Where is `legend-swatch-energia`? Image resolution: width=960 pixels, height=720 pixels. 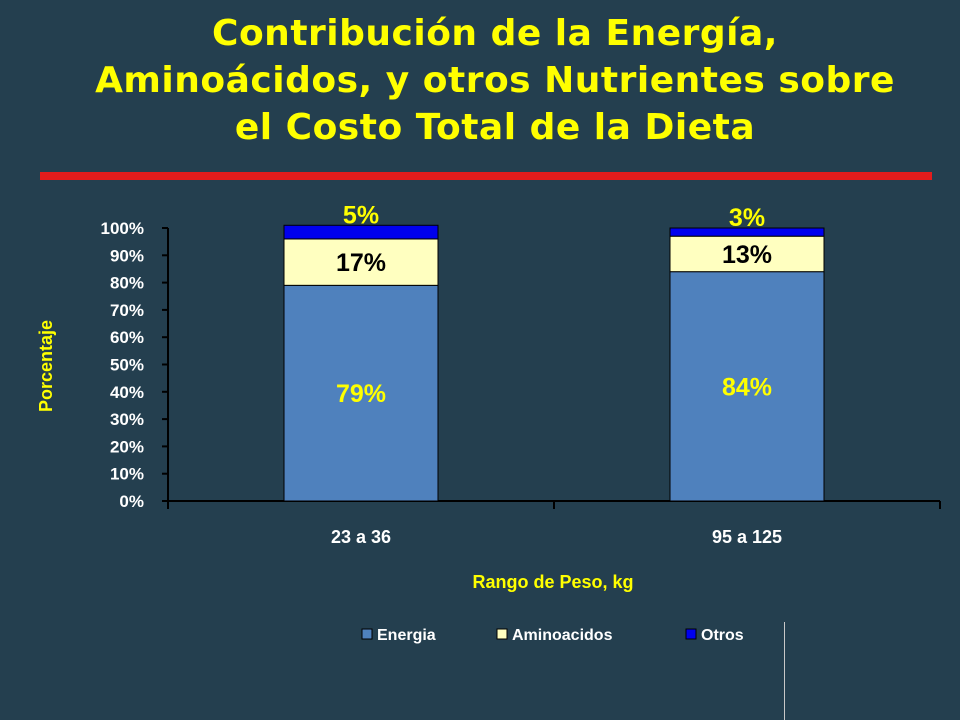
legend-swatch-energia is located at coordinates (367, 634).